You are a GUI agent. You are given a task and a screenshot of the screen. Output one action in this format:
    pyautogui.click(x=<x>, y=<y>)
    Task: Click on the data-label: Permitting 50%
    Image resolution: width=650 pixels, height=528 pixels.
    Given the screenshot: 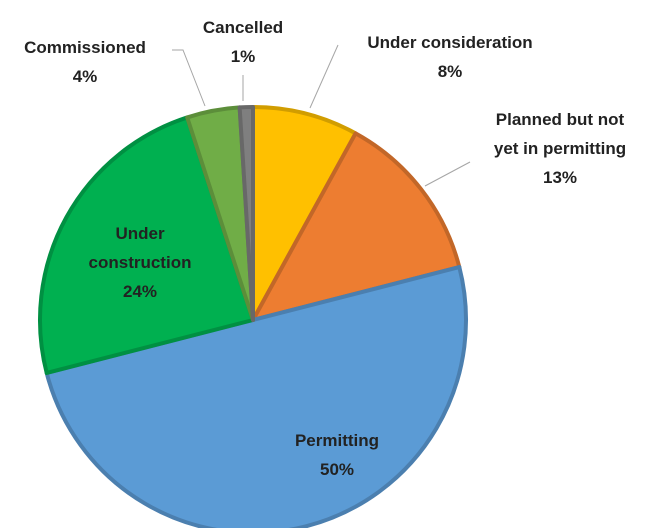 What is the action you would take?
    pyautogui.click(x=337, y=455)
    